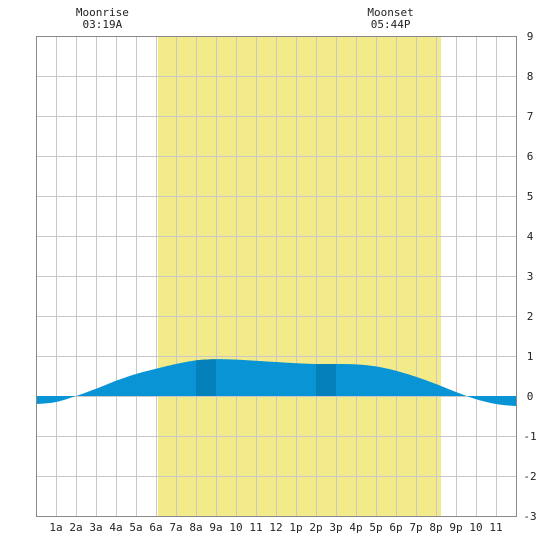  What do you see at coordinates (530, 316) in the screenshot?
I see `y-tick-label: 2` at bounding box center [530, 316].